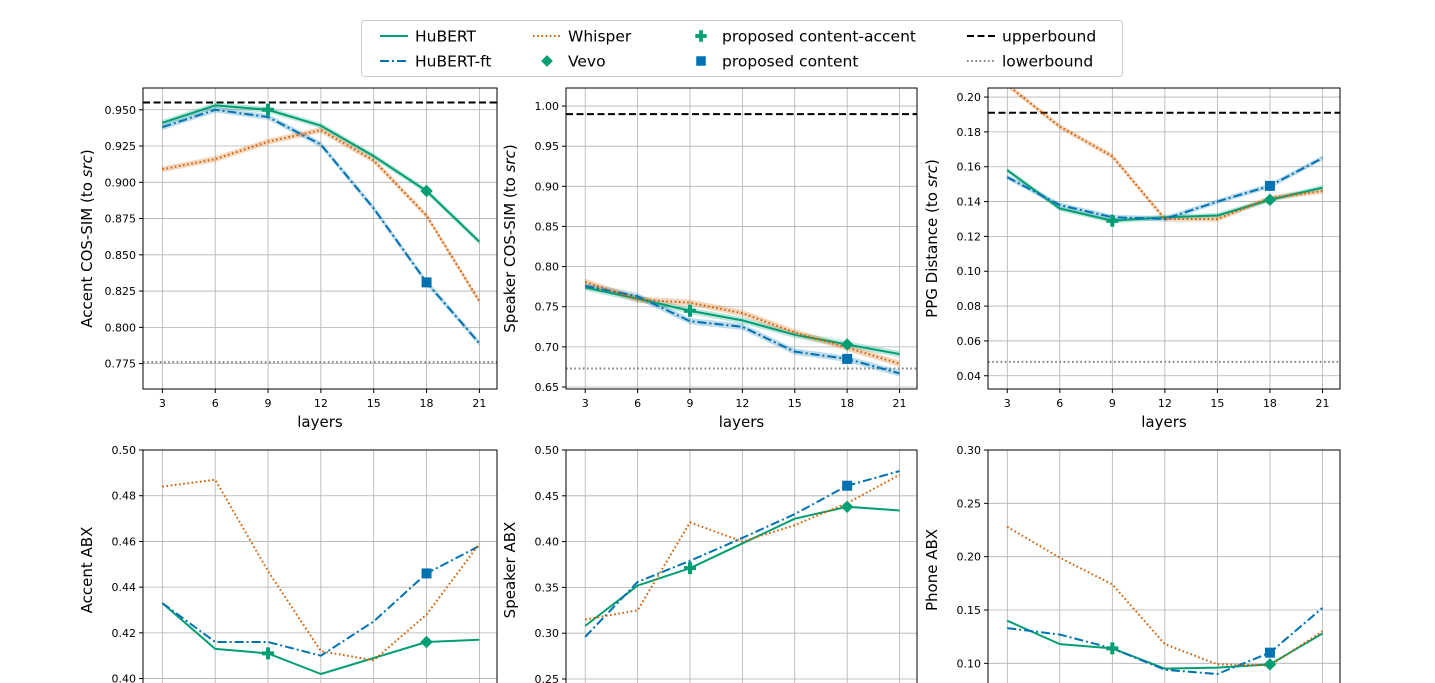 The width and height of the screenshot is (1435, 683). Describe the element at coordinates (585, 403) in the screenshot. I see `x-tick-label: 3` at that location.